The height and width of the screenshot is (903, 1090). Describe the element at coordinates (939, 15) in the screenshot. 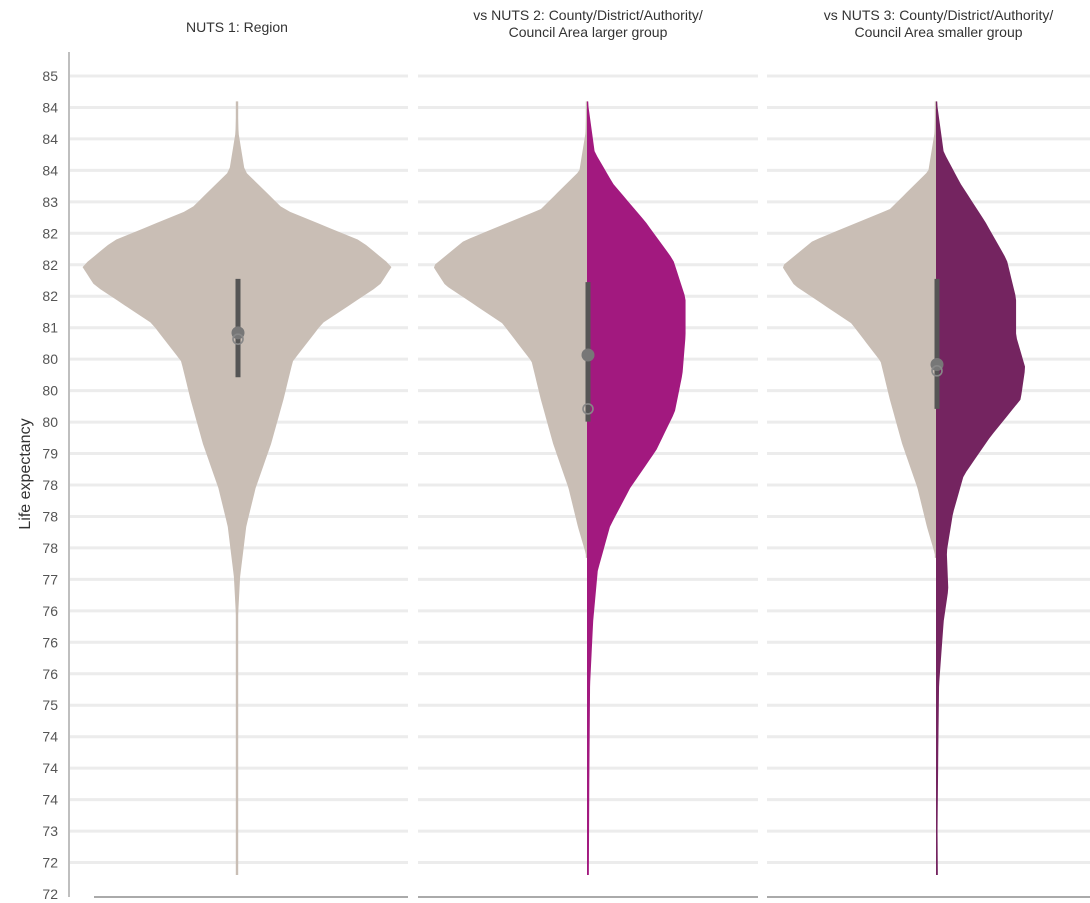

I see `panel-title: vs NUTS 3: County/District/Authority/` at that location.